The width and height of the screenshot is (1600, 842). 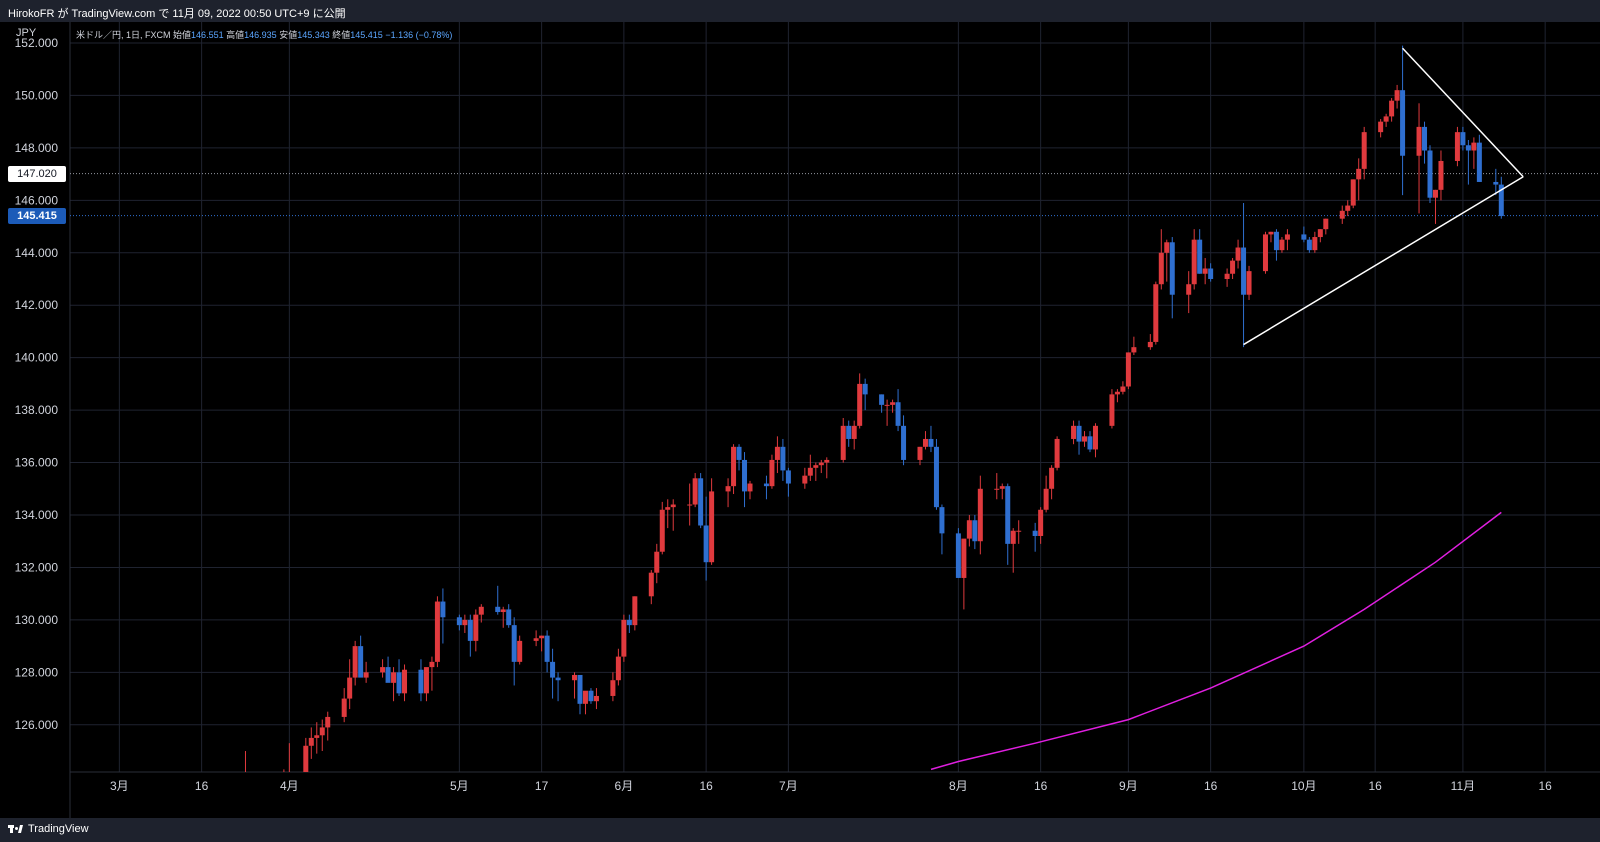 What do you see at coordinates (37, 515) in the screenshot?
I see `y-tick-label: 134.000` at bounding box center [37, 515].